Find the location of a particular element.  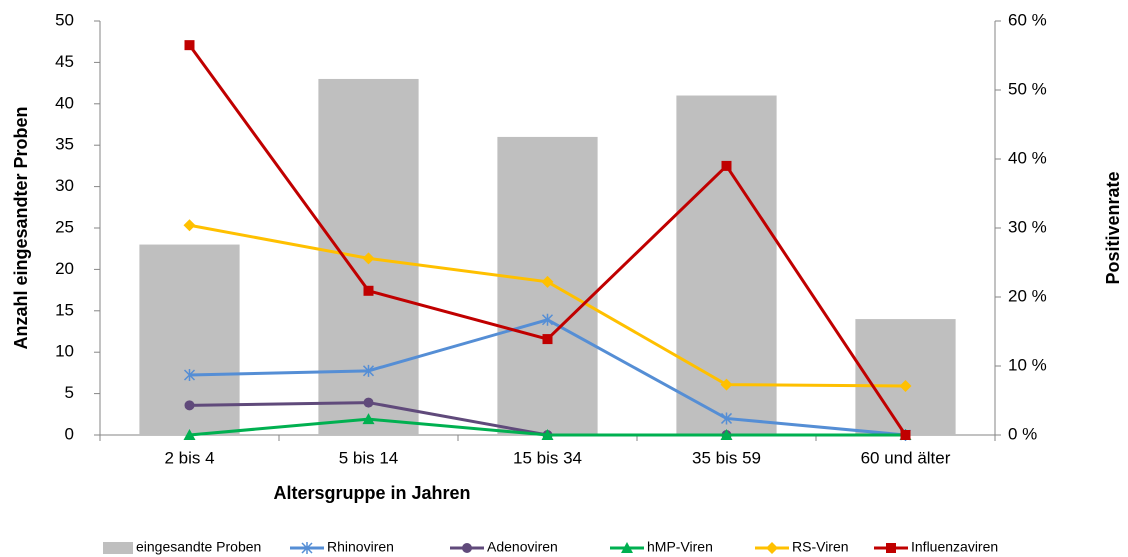

x-tick-label: 2 bis 4 is located at coordinates (189, 457).